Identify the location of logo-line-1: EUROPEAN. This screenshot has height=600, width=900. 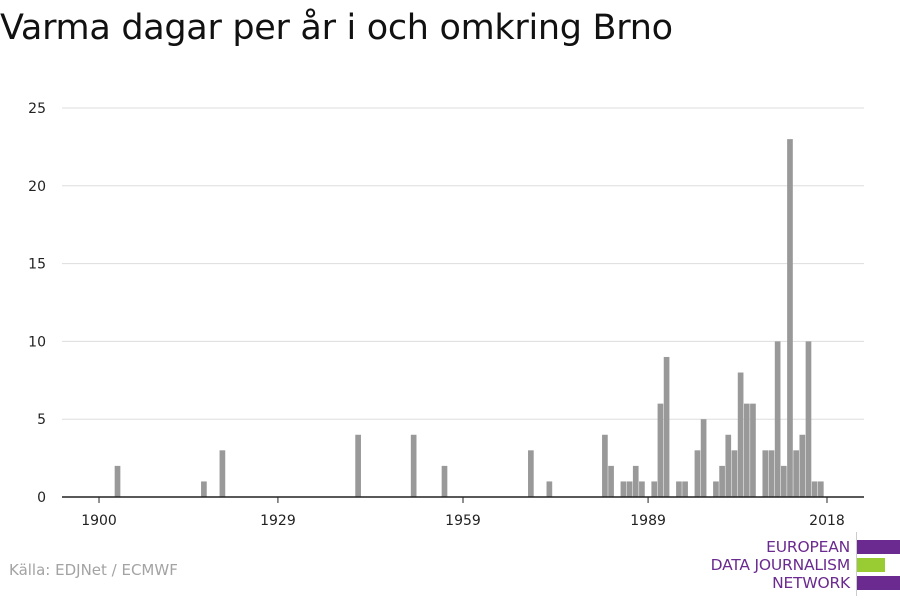
(808, 547).